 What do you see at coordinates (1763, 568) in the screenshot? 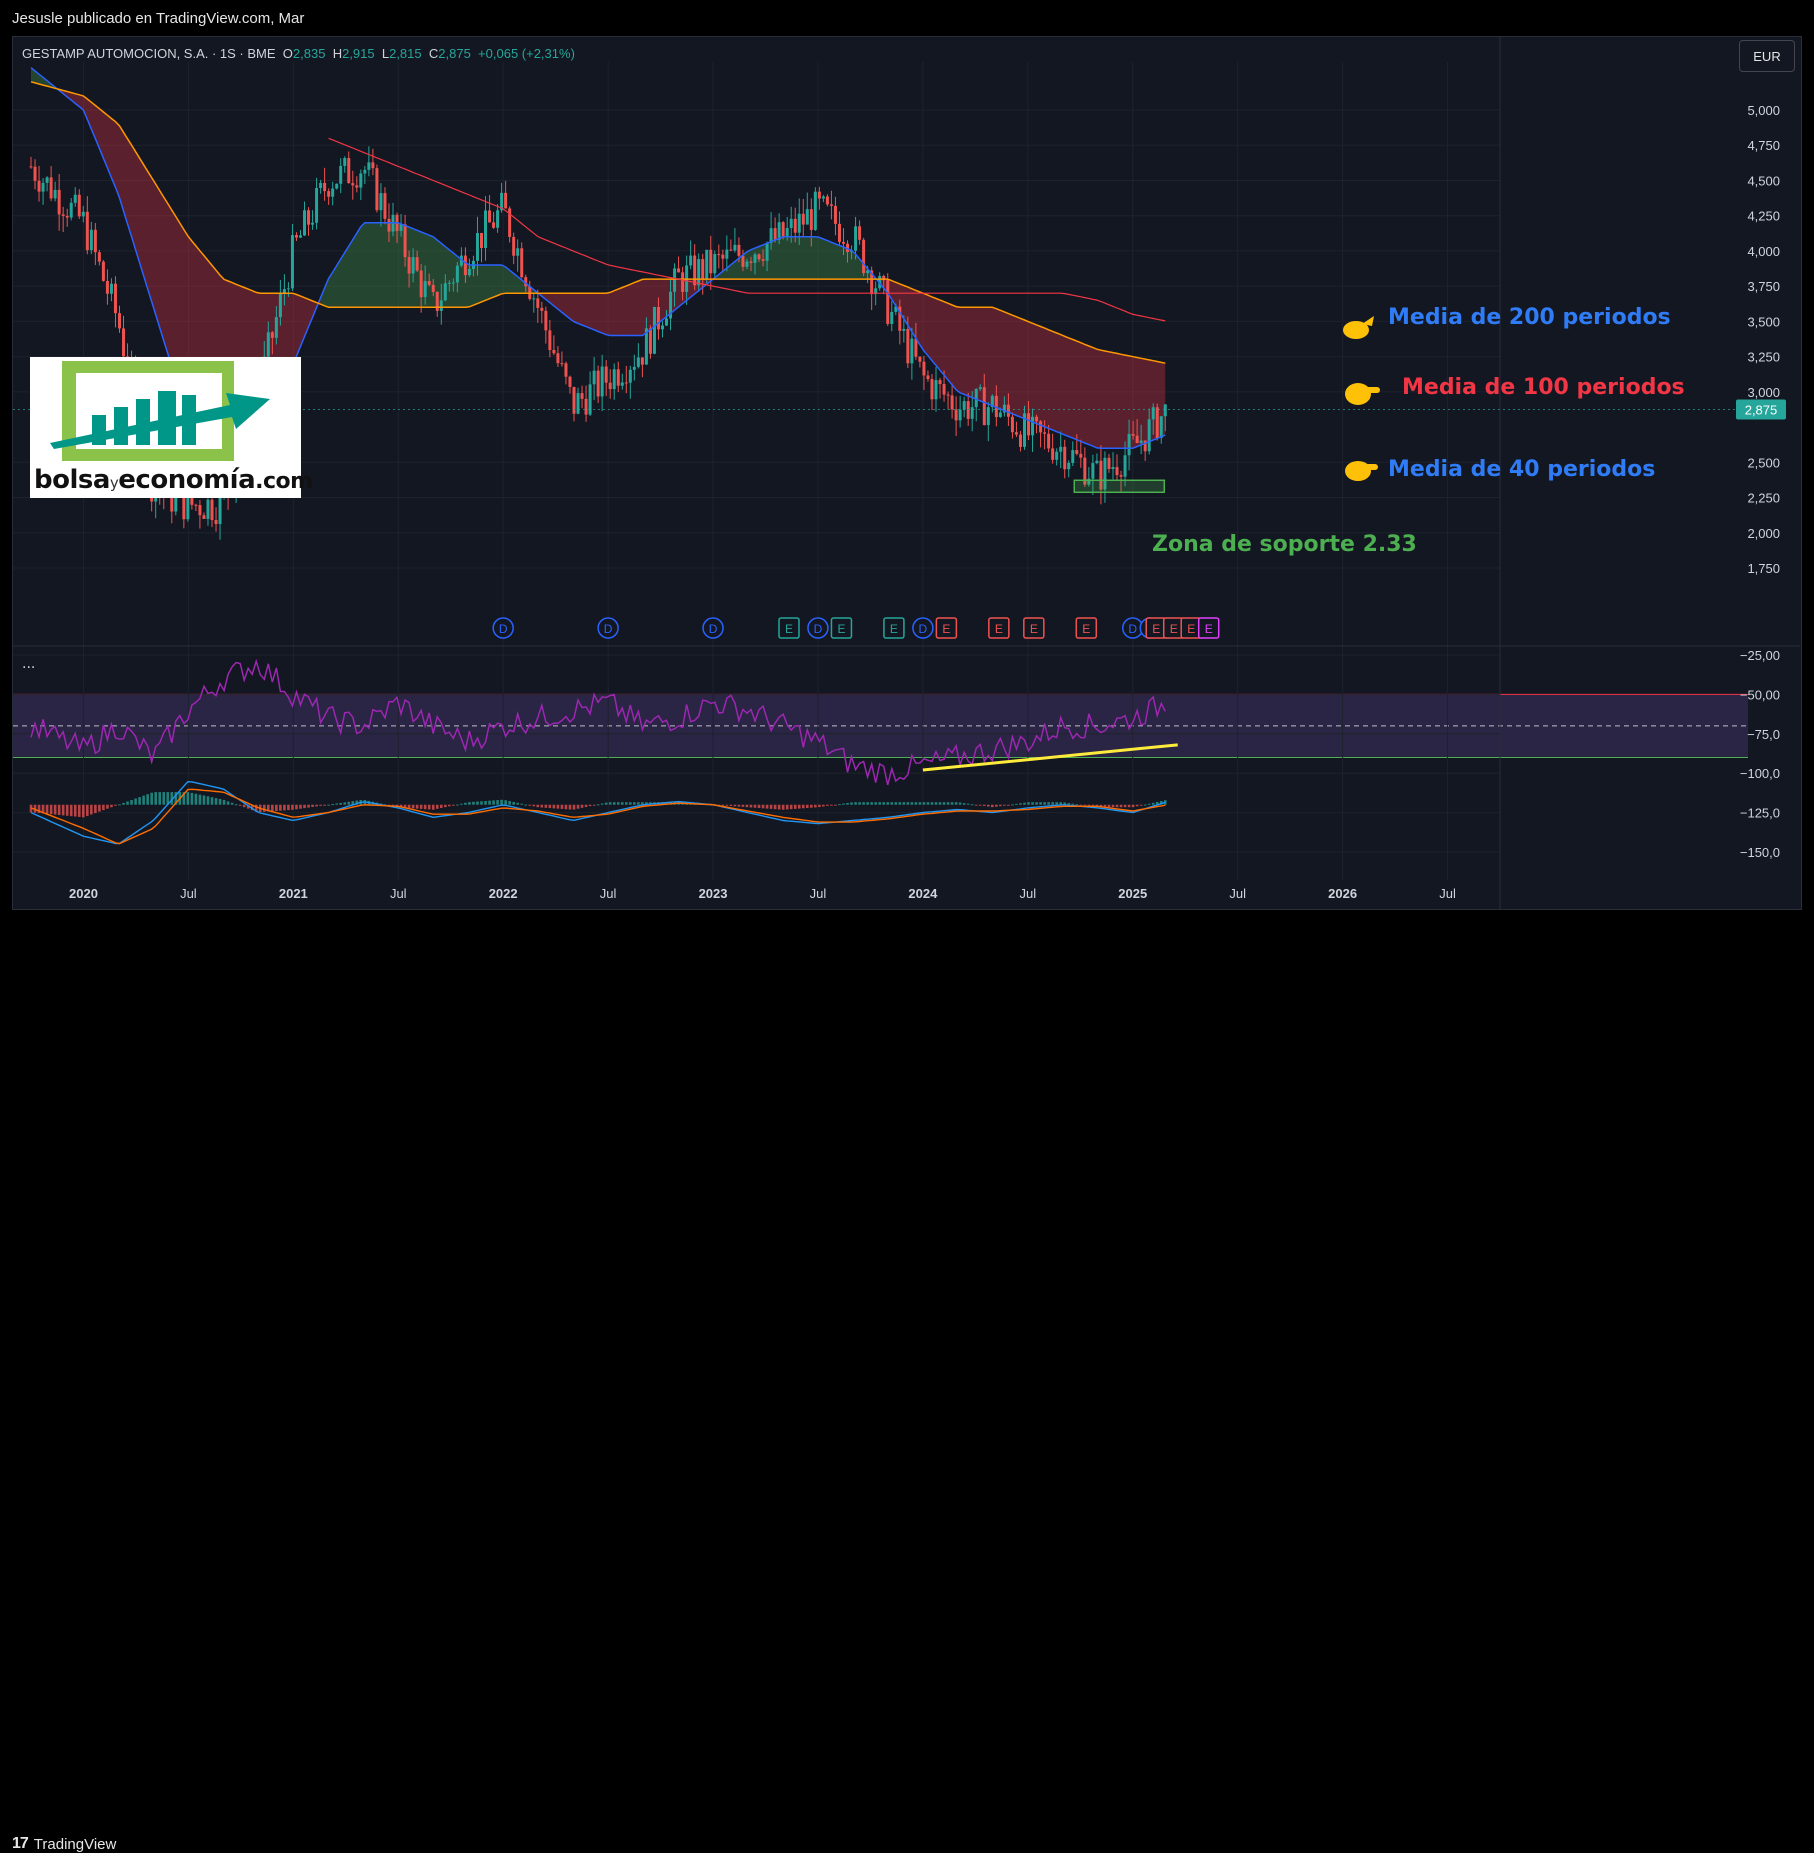
I see `price-axis-tick: 1,750` at bounding box center [1763, 568].